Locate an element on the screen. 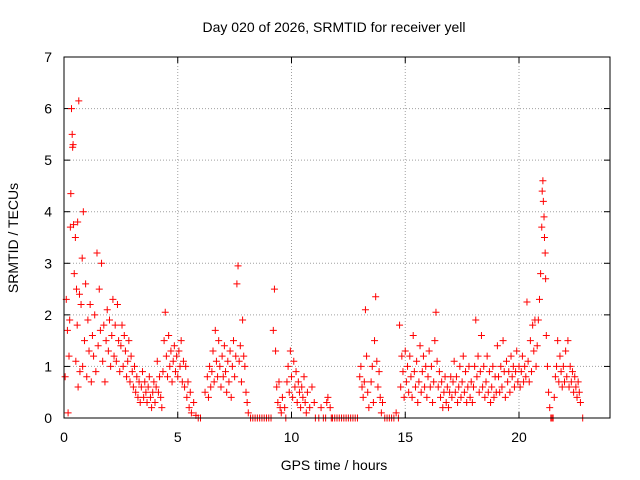  y-tick-label: 0 is located at coordinates (48, 418).